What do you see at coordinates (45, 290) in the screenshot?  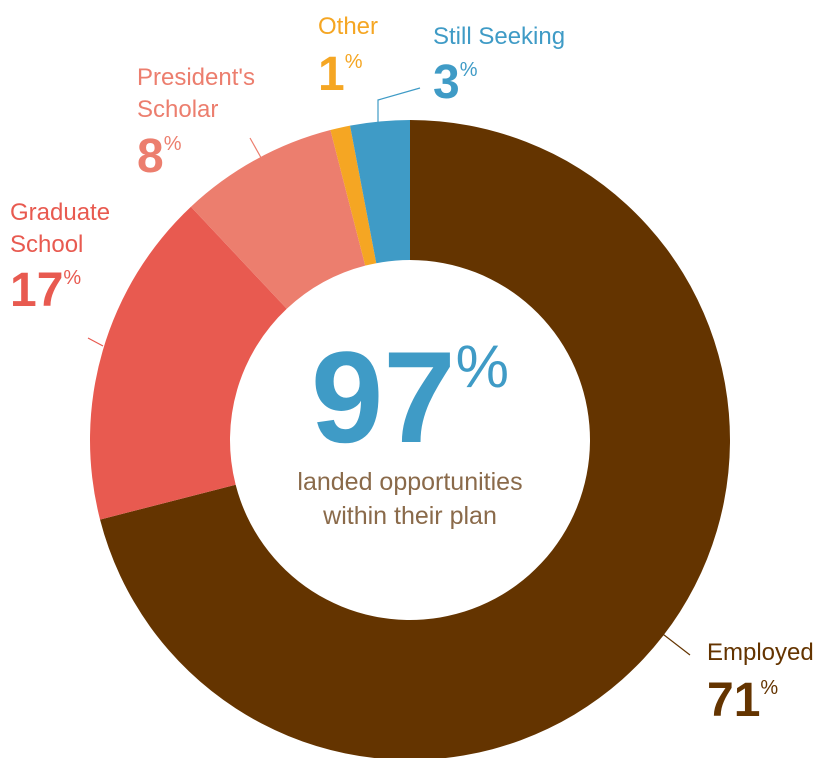 I see `value-label: 17%` at bounding box center [45, 290].